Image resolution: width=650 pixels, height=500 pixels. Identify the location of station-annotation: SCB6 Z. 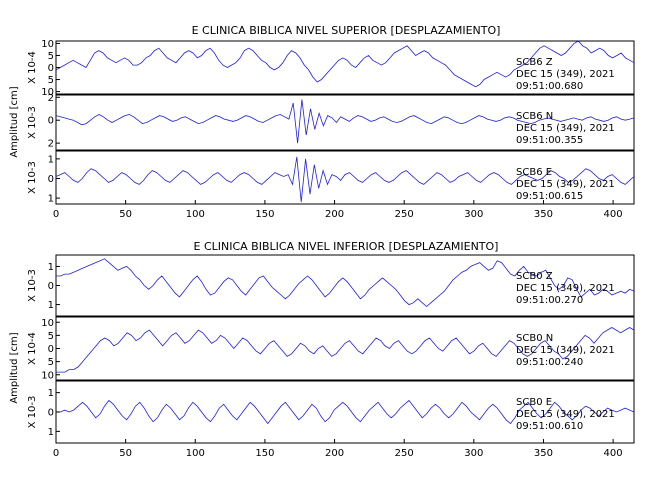
(534, 62).